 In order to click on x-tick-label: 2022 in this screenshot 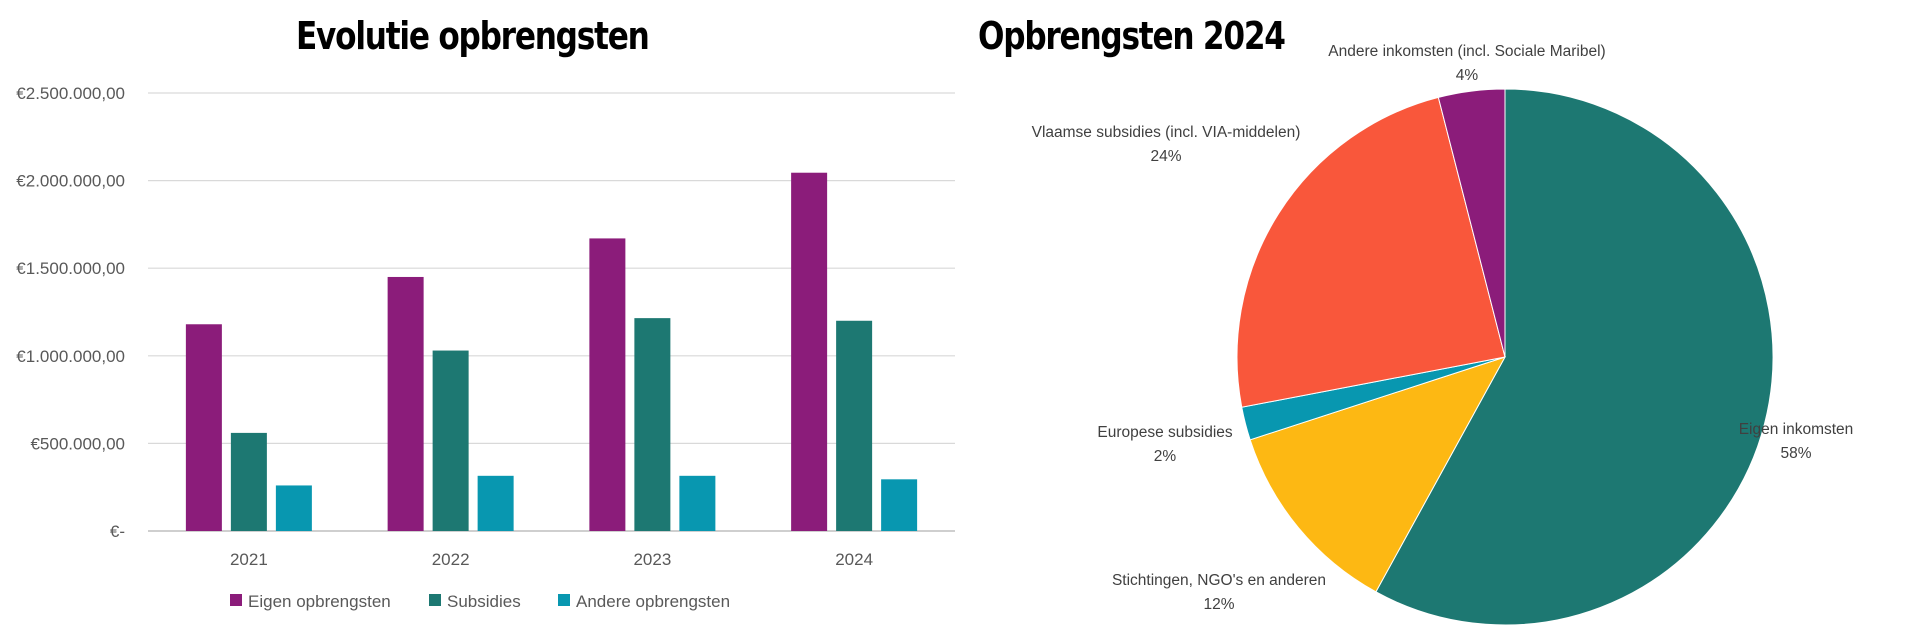, I will do `click(451, 559)`.